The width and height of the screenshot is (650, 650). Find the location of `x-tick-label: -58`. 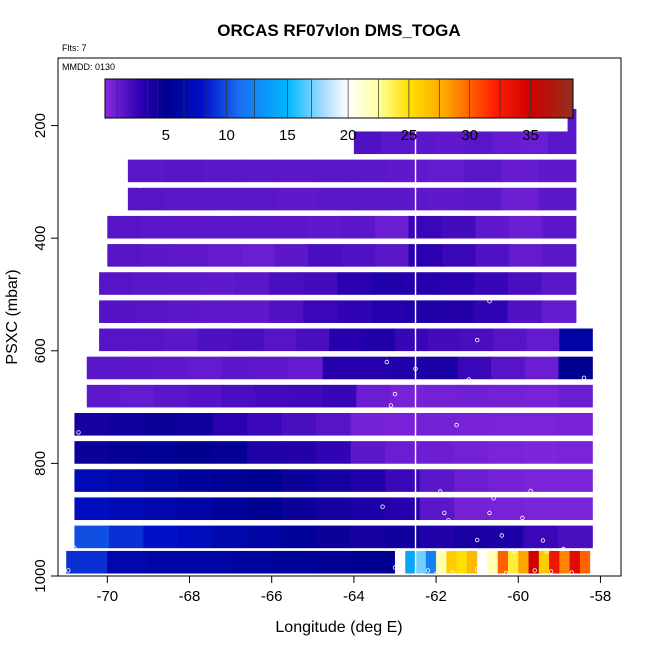

x-tick-label: -58 is located at coordinates (601, 596).